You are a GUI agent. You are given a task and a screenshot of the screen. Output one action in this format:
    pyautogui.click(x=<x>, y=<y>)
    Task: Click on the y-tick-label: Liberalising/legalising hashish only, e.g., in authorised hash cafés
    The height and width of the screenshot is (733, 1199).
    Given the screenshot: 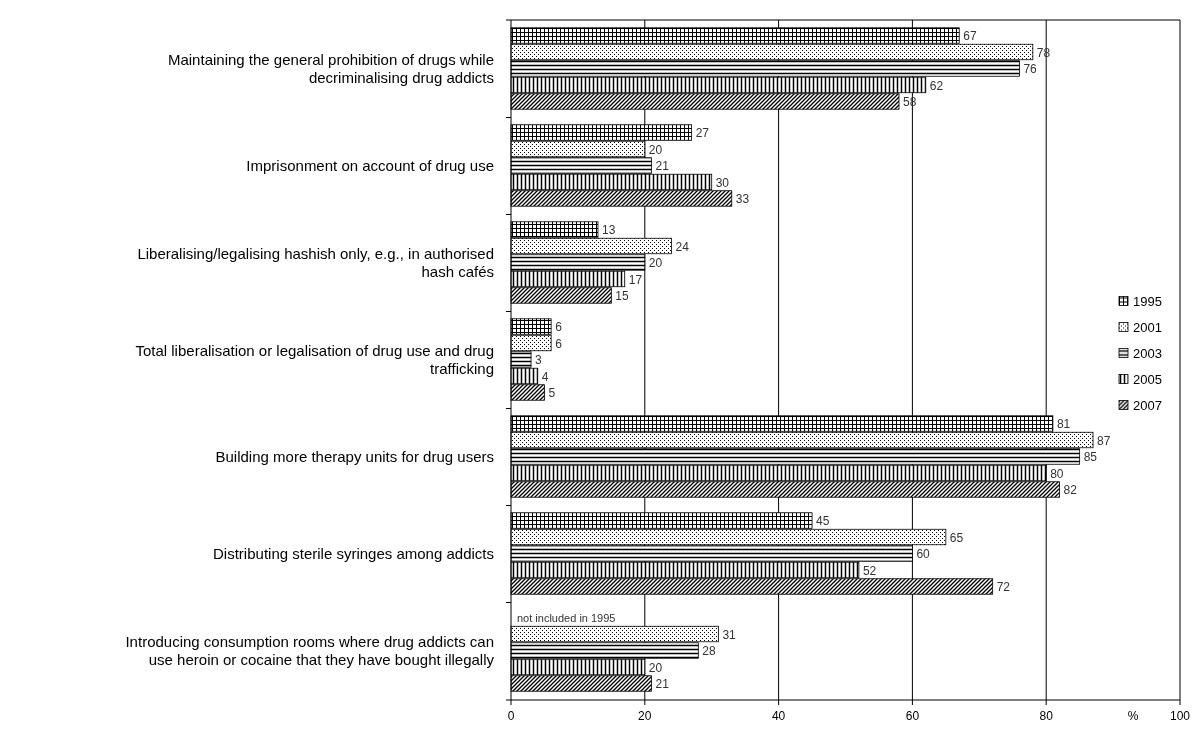 What is the action you would take?
    pyautogui.click(x=315, y=263)
    